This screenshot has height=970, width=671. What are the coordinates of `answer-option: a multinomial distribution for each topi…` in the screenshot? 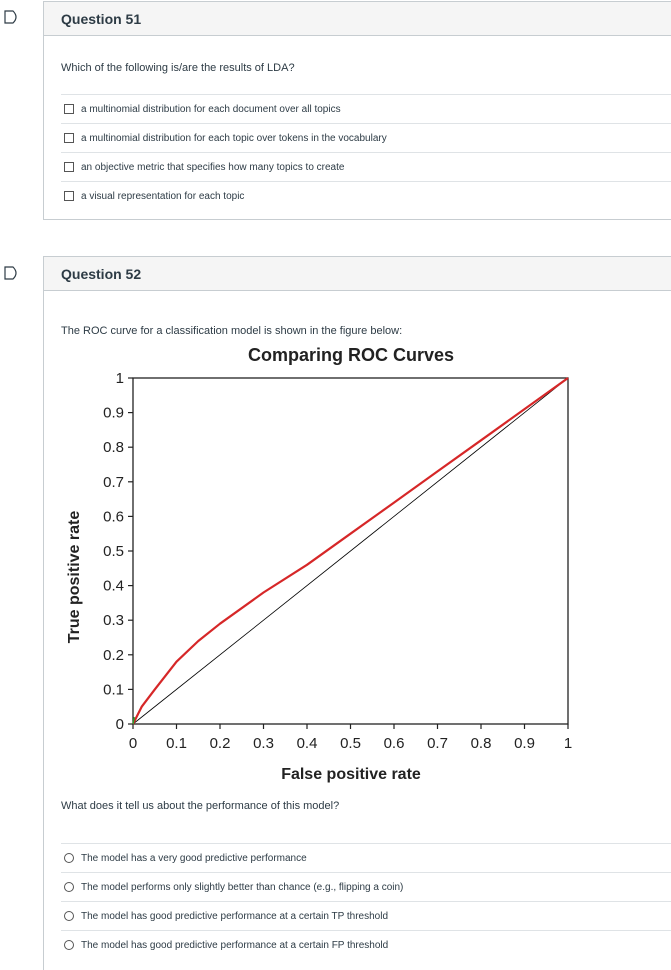 It's located at (366, 137).